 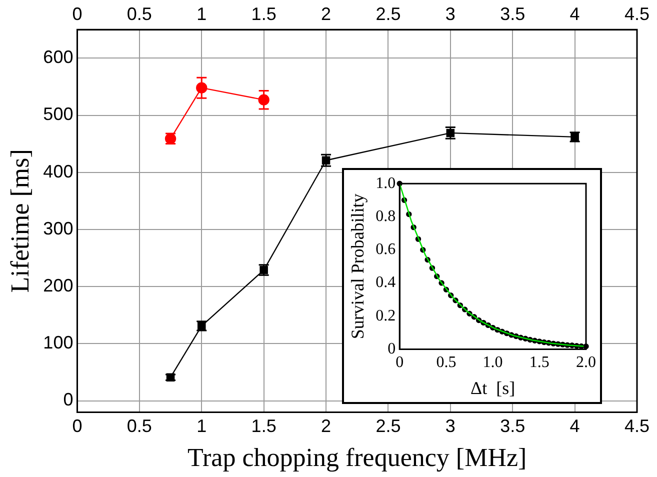 I want to click on y-tick-label: 200, so click(x=58, y=286).